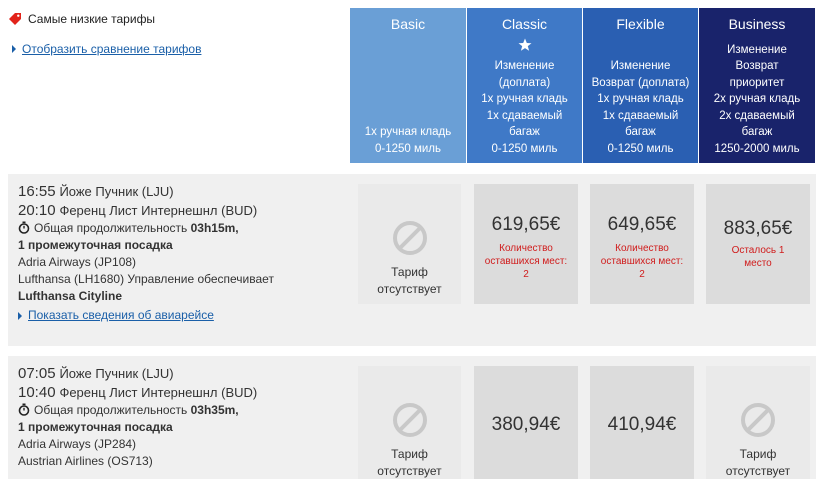 This screenshot has height=479, width=820. What do you see at coordinates (37, 191) in the screenshot?
I see `departure-time: 16:55` at bounding box center [37, 191].